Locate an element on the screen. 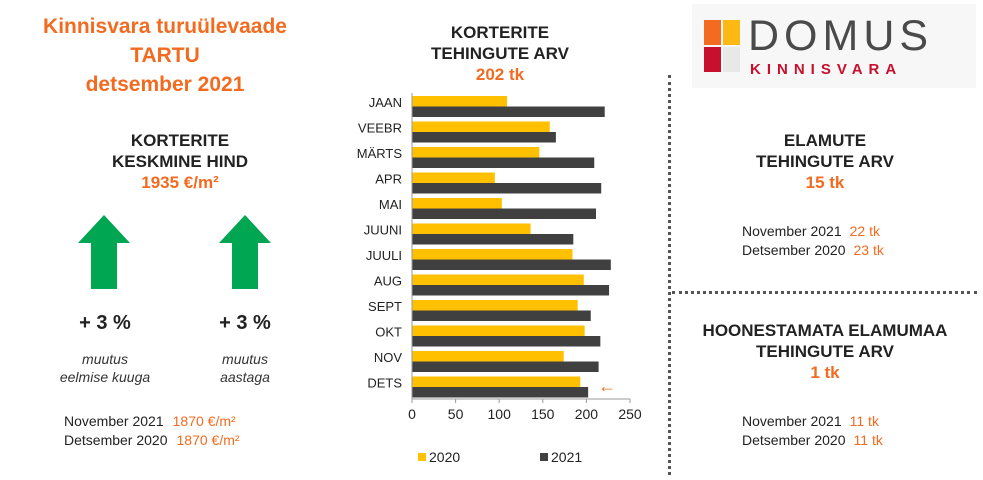 This screenshot has height=480, width=983. comparison-value: 22 tk is located at coordinates (864, 231).